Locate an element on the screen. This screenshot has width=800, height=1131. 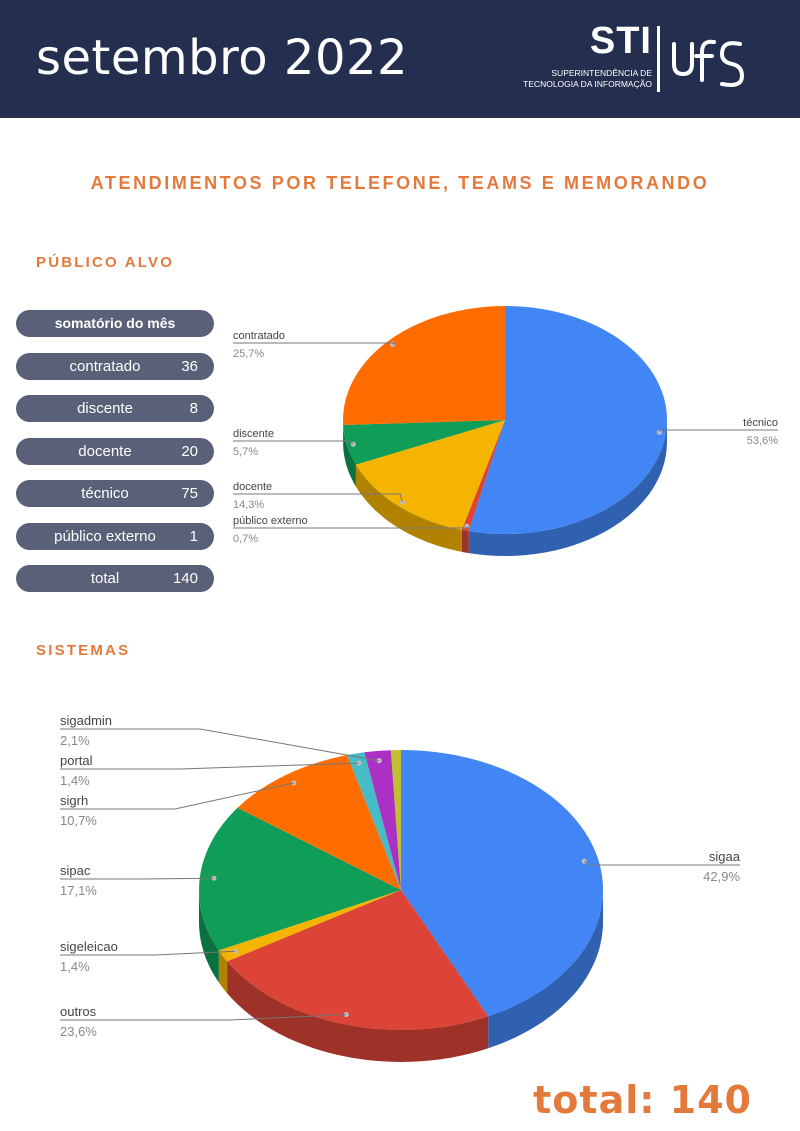
summary-row-label: contratado is located at coordinates (105, 366).